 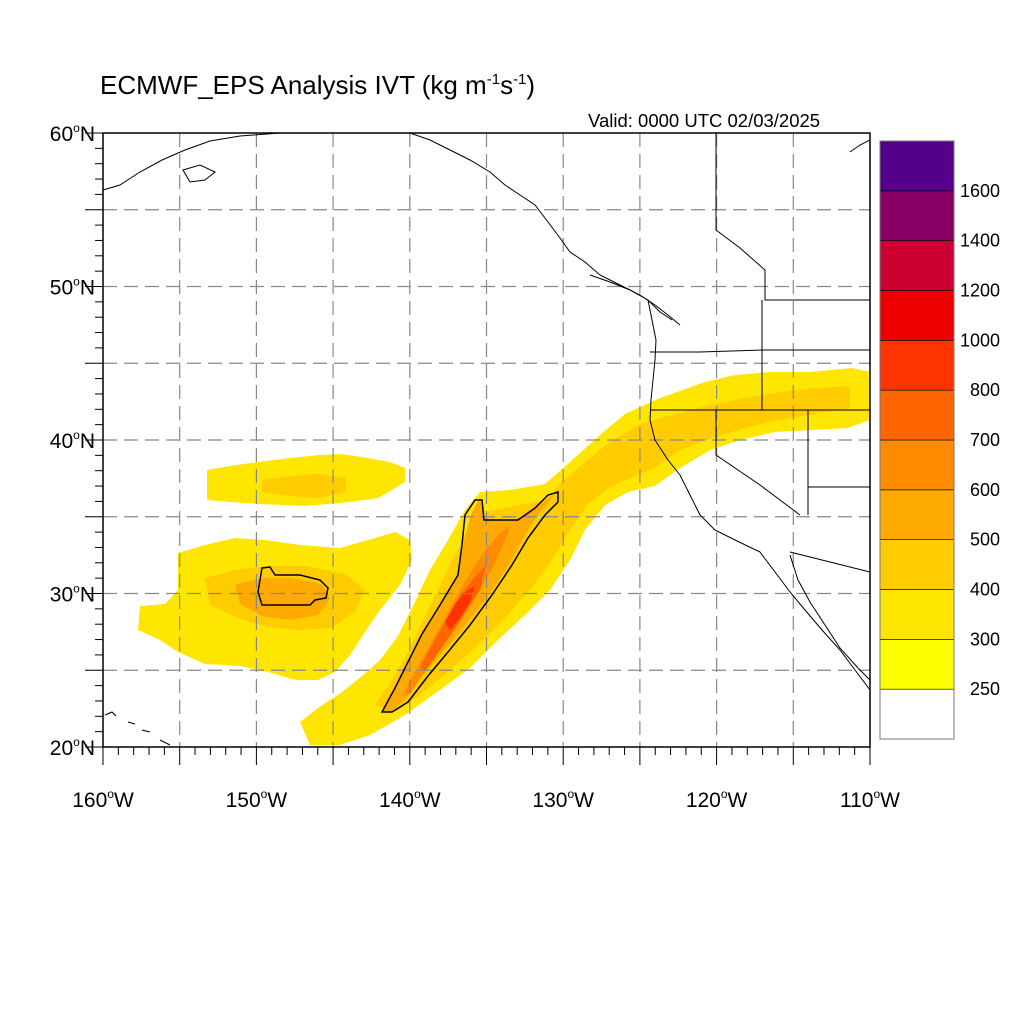 I want to click on bering-island-outline, so click(x=199, y=173).